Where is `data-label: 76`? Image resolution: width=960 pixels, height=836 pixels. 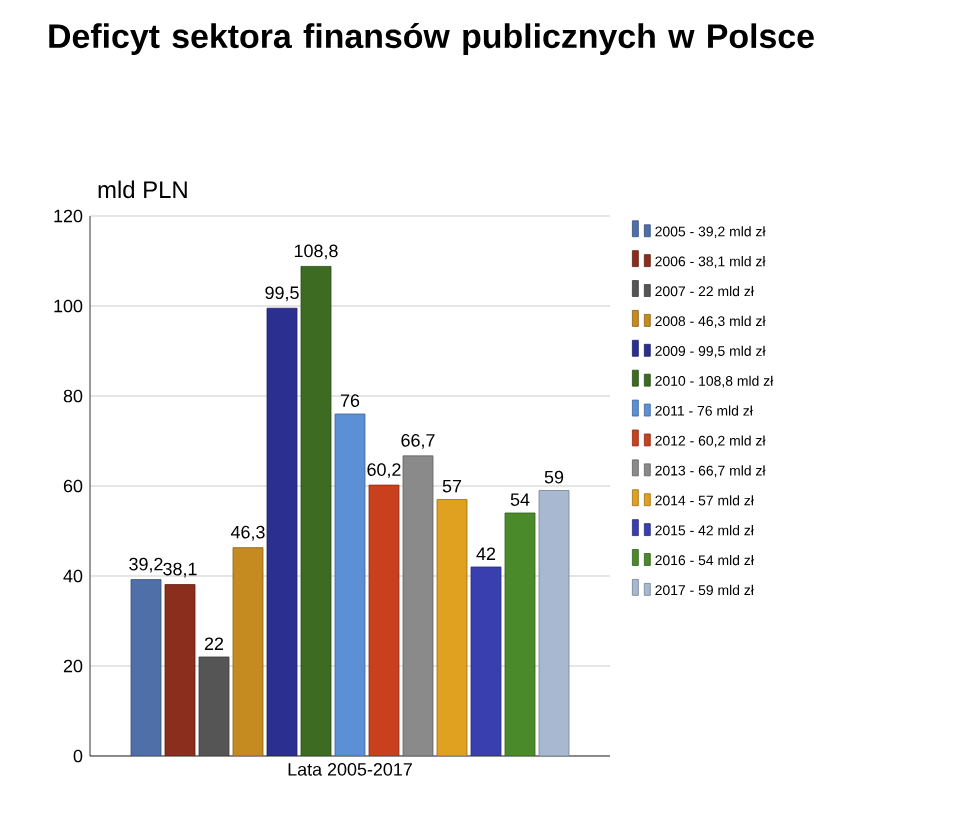
data-label: 76 is located at coordinates (350, 400).